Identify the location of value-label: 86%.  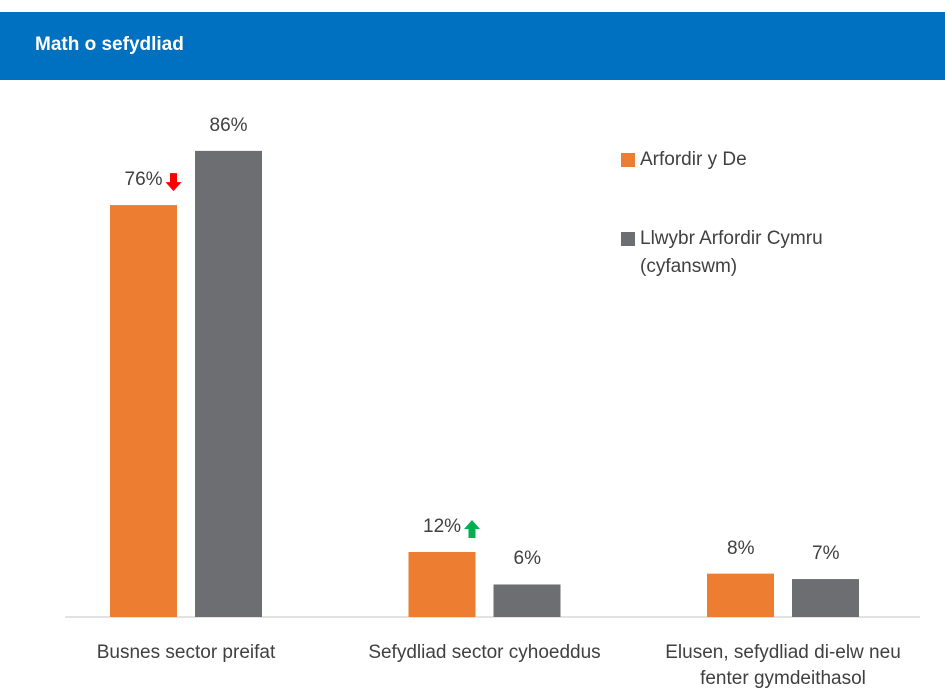
(228, 125).